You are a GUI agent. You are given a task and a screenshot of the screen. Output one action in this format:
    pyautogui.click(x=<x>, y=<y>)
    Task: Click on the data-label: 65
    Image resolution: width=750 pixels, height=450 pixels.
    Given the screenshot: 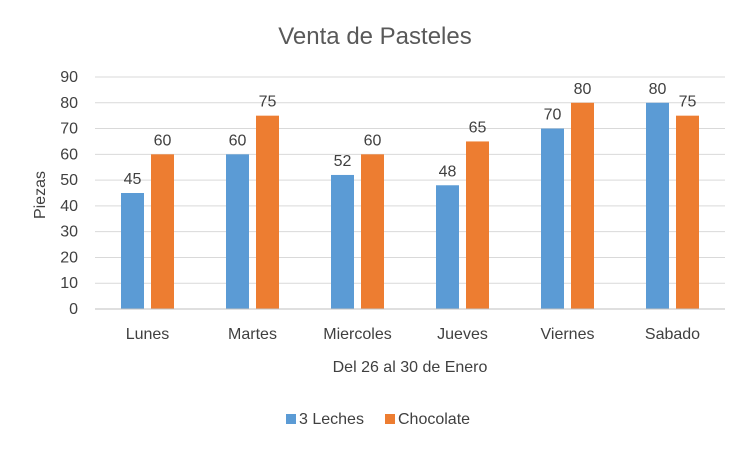 What is the action you would take?
    pyautogui.click(x=478, y=127)
    